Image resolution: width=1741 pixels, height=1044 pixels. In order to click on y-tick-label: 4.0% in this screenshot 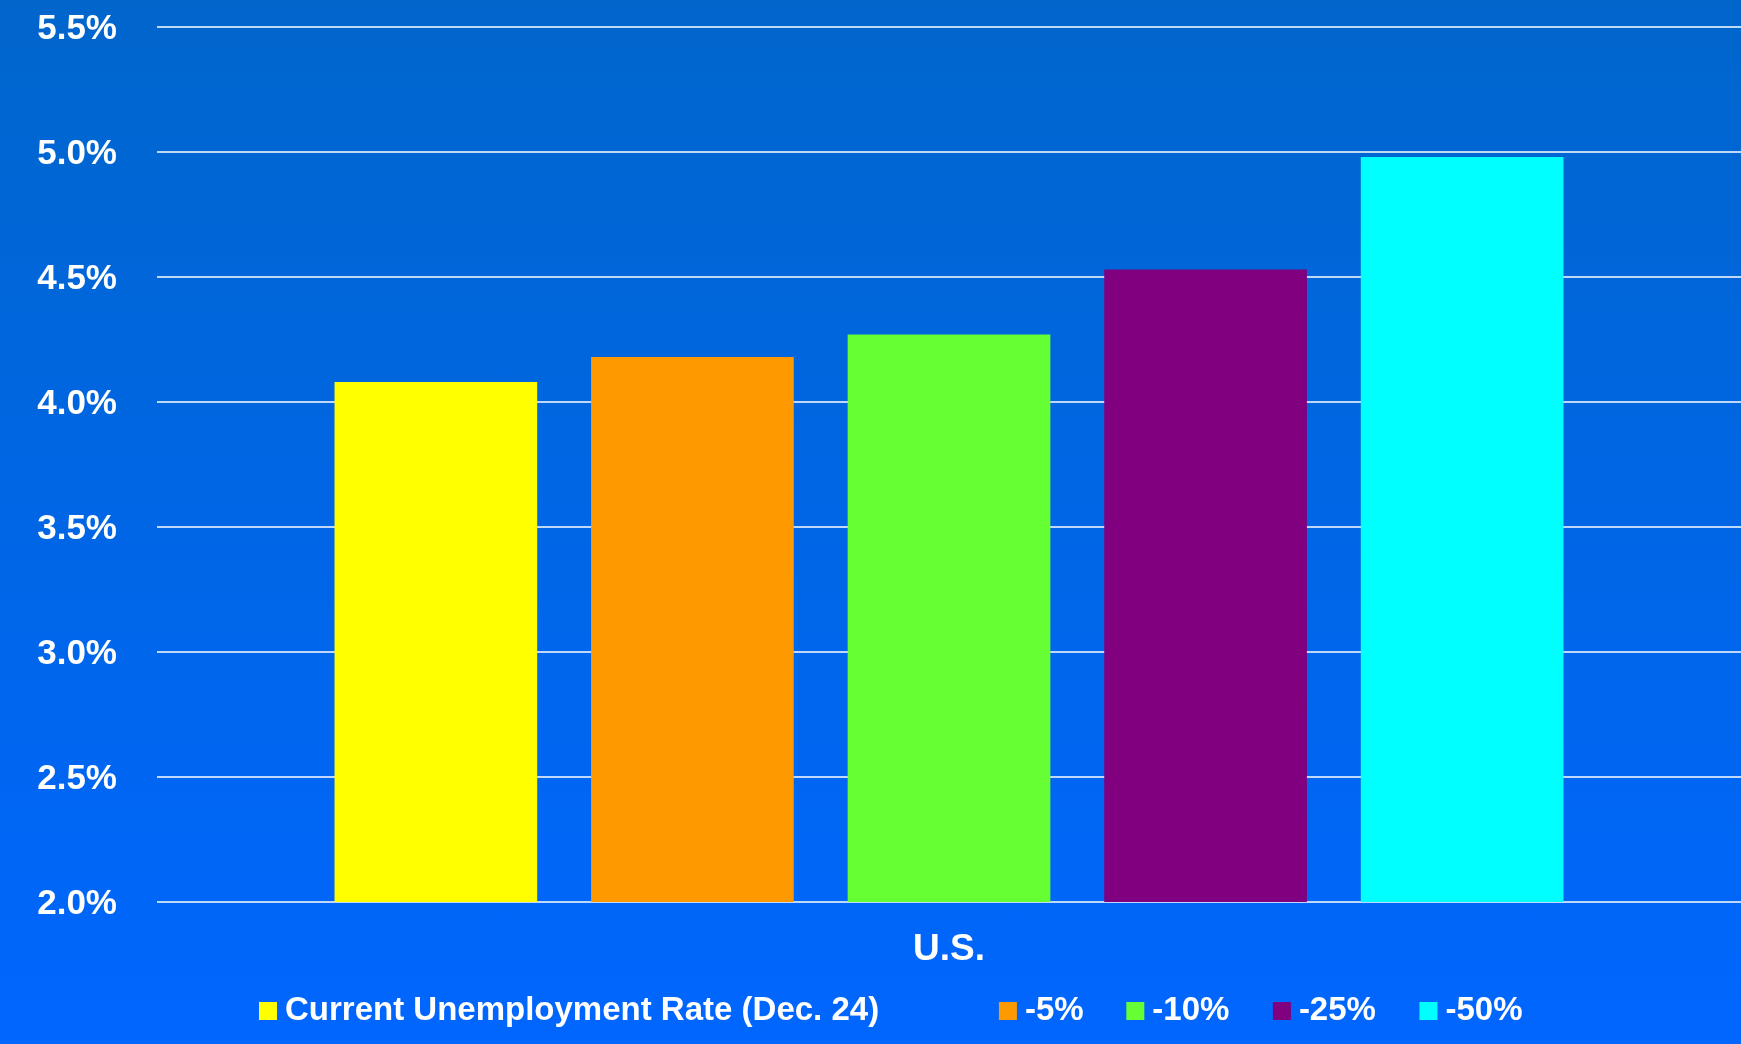, I will do `click(77, 402)`.